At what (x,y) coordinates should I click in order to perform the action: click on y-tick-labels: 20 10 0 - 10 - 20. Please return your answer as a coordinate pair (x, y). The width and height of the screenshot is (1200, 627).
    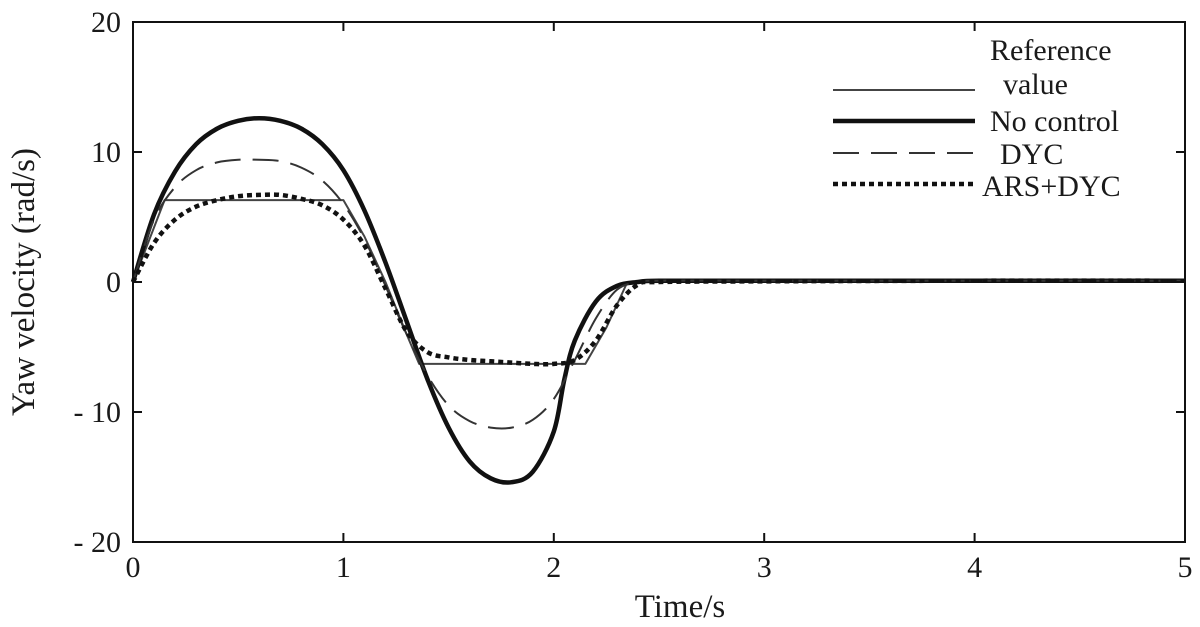
    Looking at the image, I should click on (98, 282).